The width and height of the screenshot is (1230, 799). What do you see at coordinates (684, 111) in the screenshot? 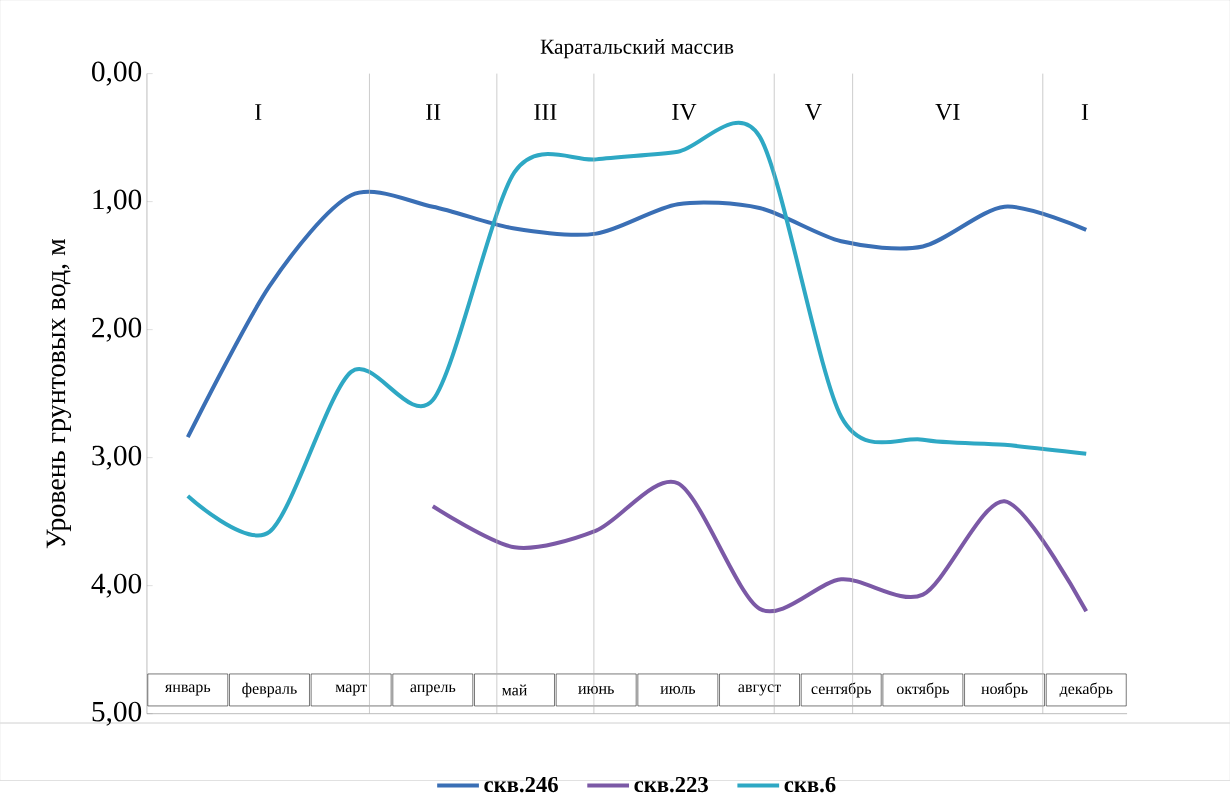
I see `annotation: IV` at bounding box center [684, 111].